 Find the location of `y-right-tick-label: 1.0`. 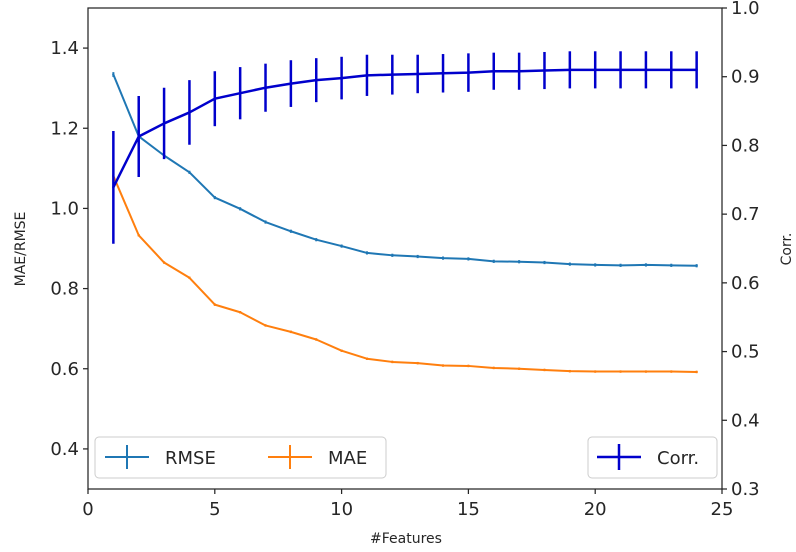

y-right-tick-label: 1.0 is located at coordinates (745, 9).